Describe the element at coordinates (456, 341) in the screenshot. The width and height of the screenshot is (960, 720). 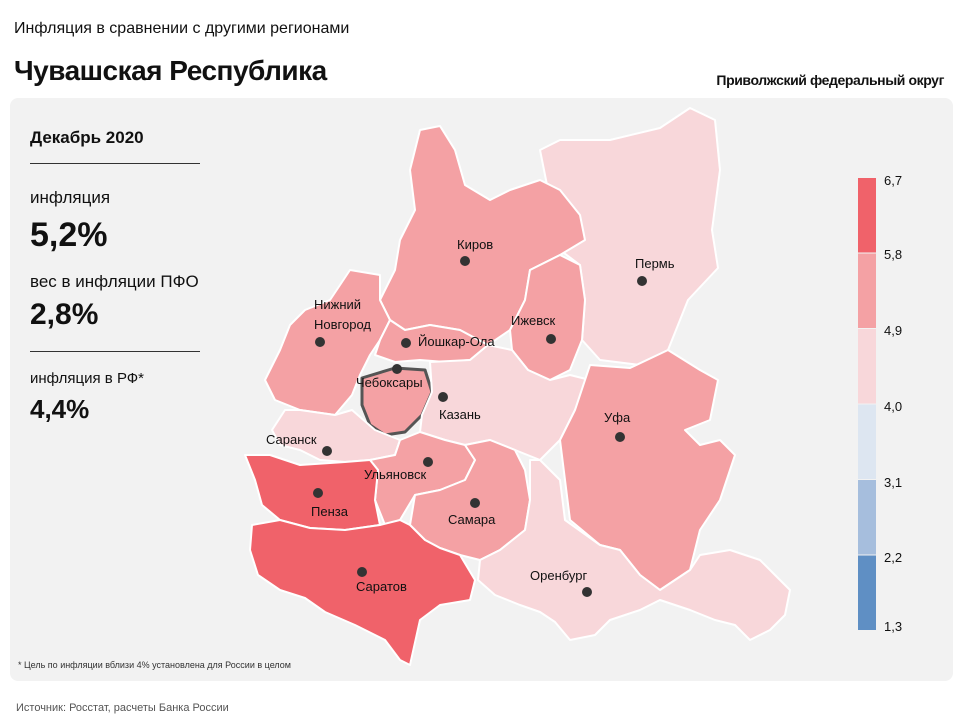
I see `city-label-yoshkar-ola: Йошкар-Ола` at that location.